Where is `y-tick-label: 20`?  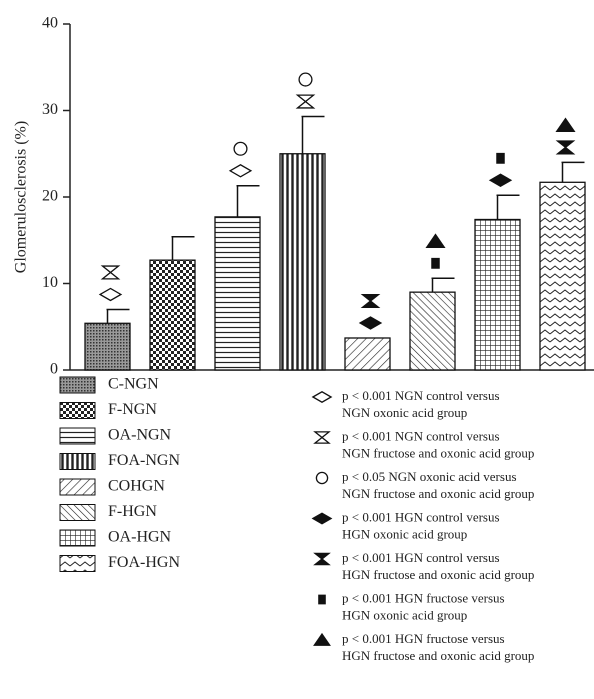
y-tick-label: 20 is located at coordinates (50, 196).